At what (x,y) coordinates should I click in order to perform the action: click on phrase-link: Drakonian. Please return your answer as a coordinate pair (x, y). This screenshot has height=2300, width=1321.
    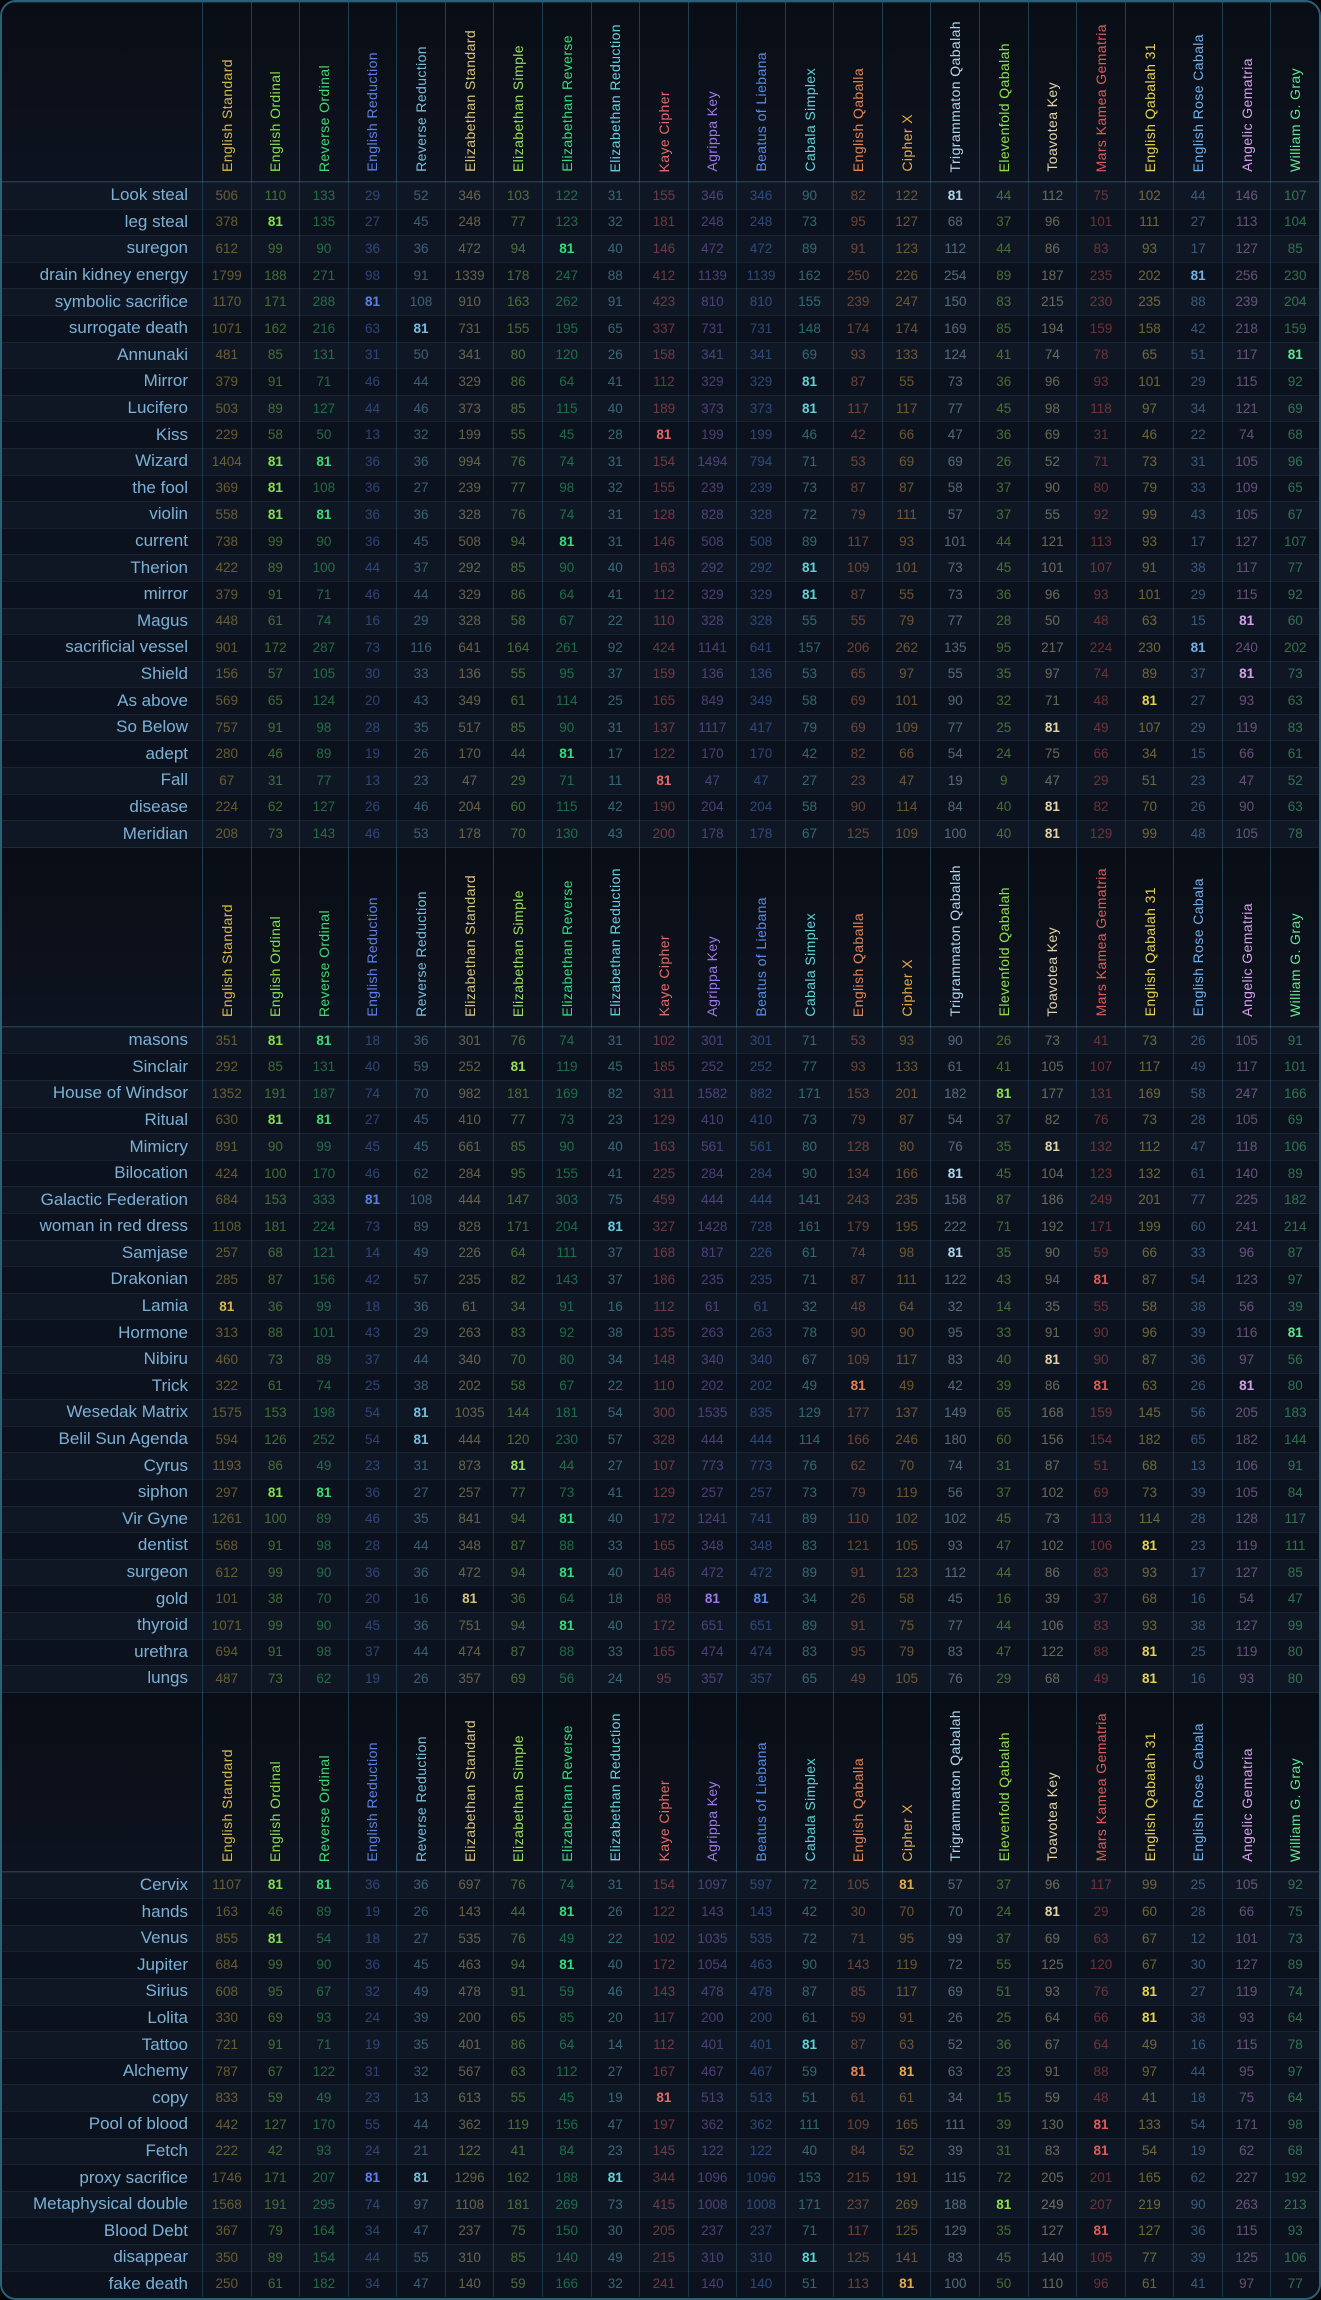
    Looking at the image, I should click on (149, 1279).